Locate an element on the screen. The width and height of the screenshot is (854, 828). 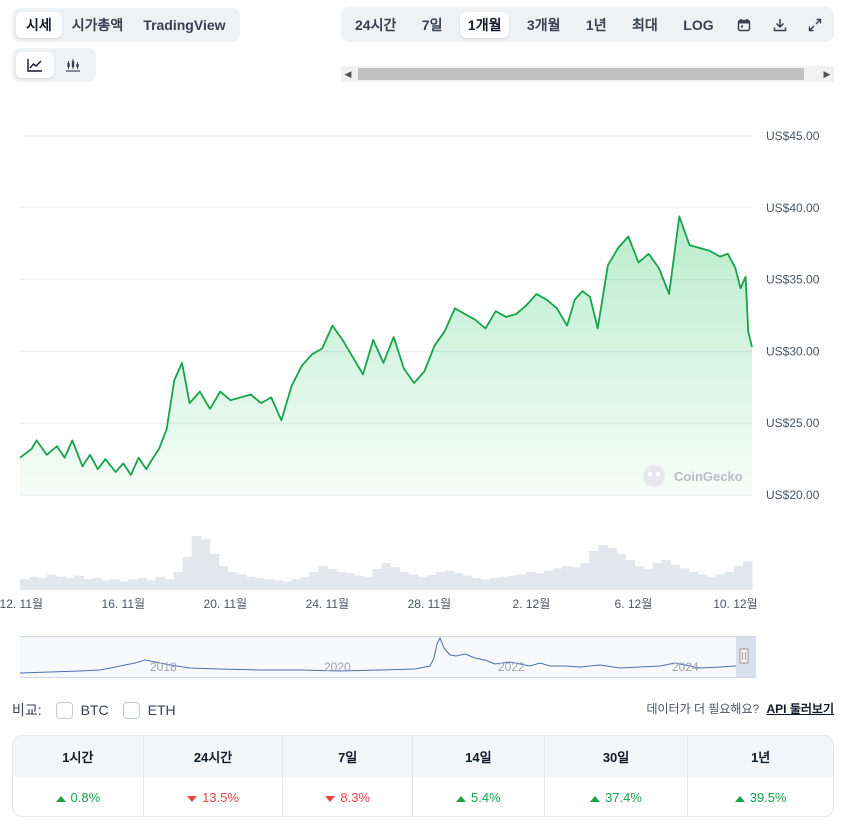
download-button is located at coordinates (780, 25).